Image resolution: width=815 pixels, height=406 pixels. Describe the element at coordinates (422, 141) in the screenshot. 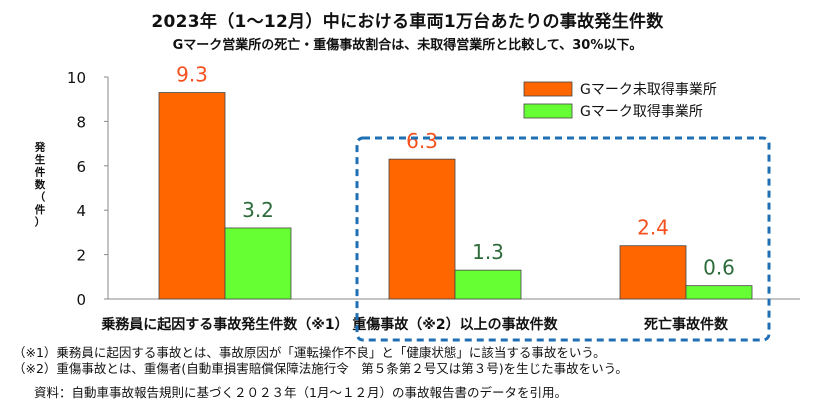

I see `data-label: 6.3` at that location.